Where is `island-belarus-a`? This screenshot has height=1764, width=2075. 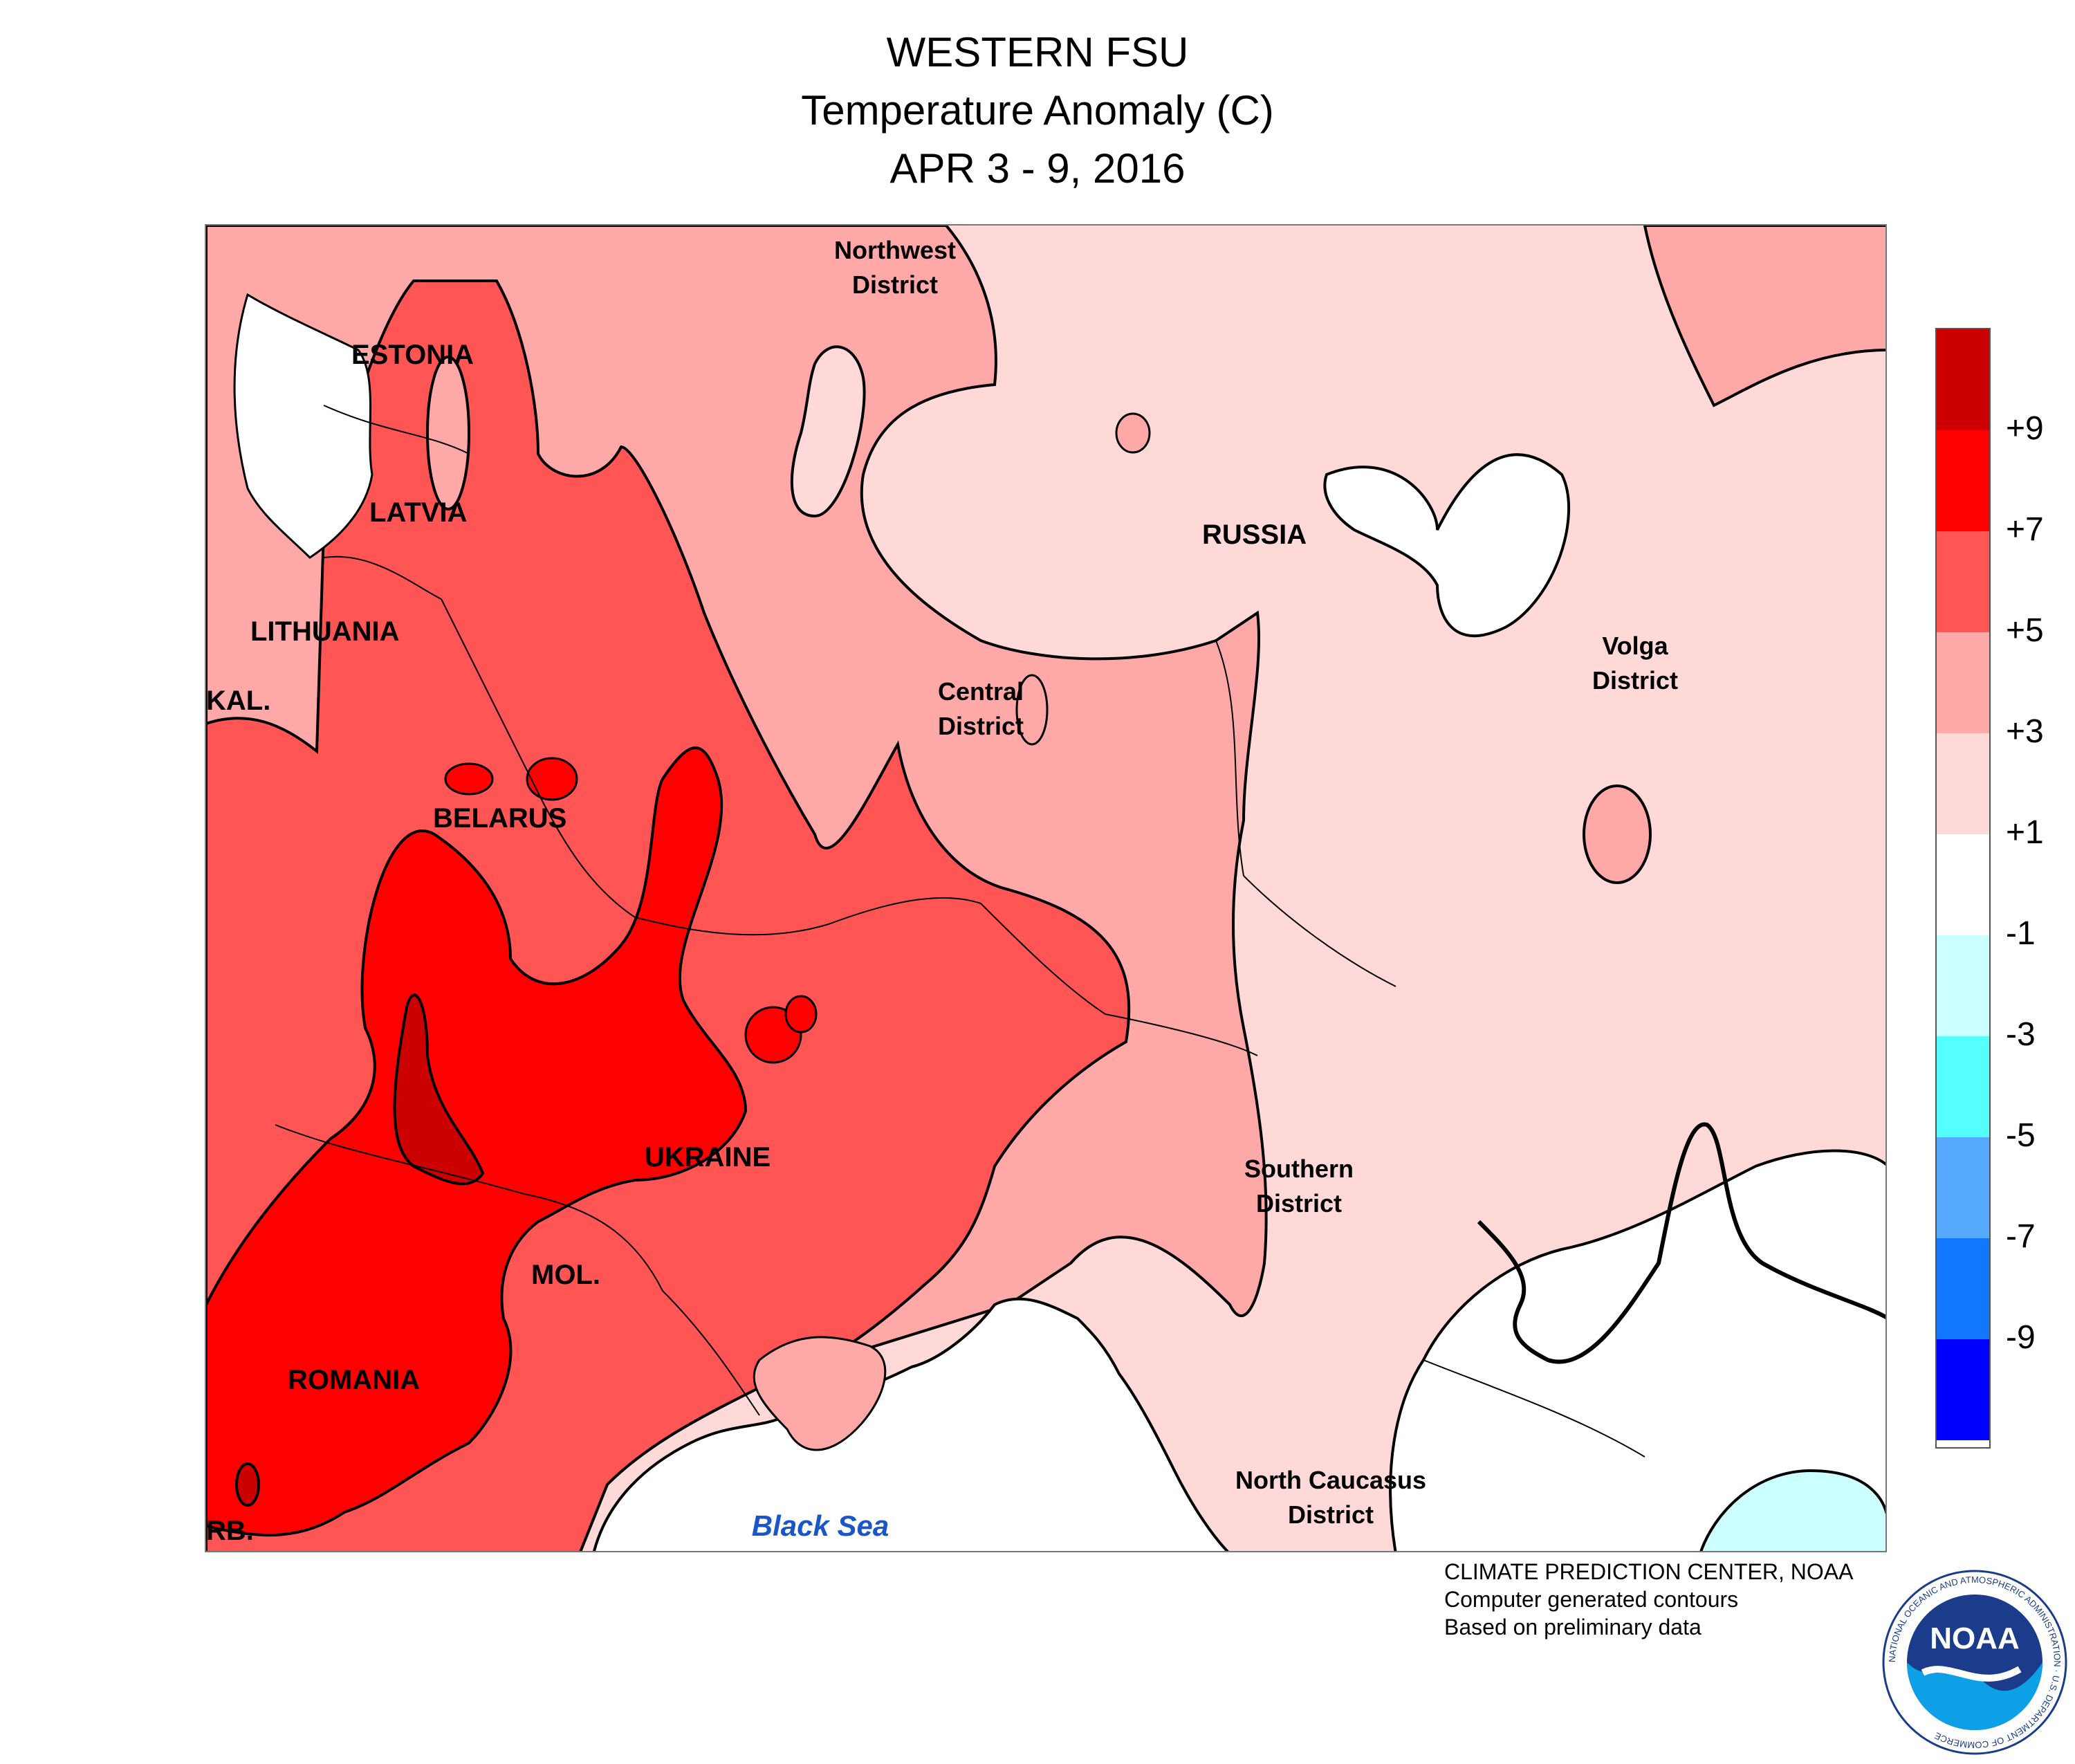
island-belarus-a is located at coordinates (469, 779).